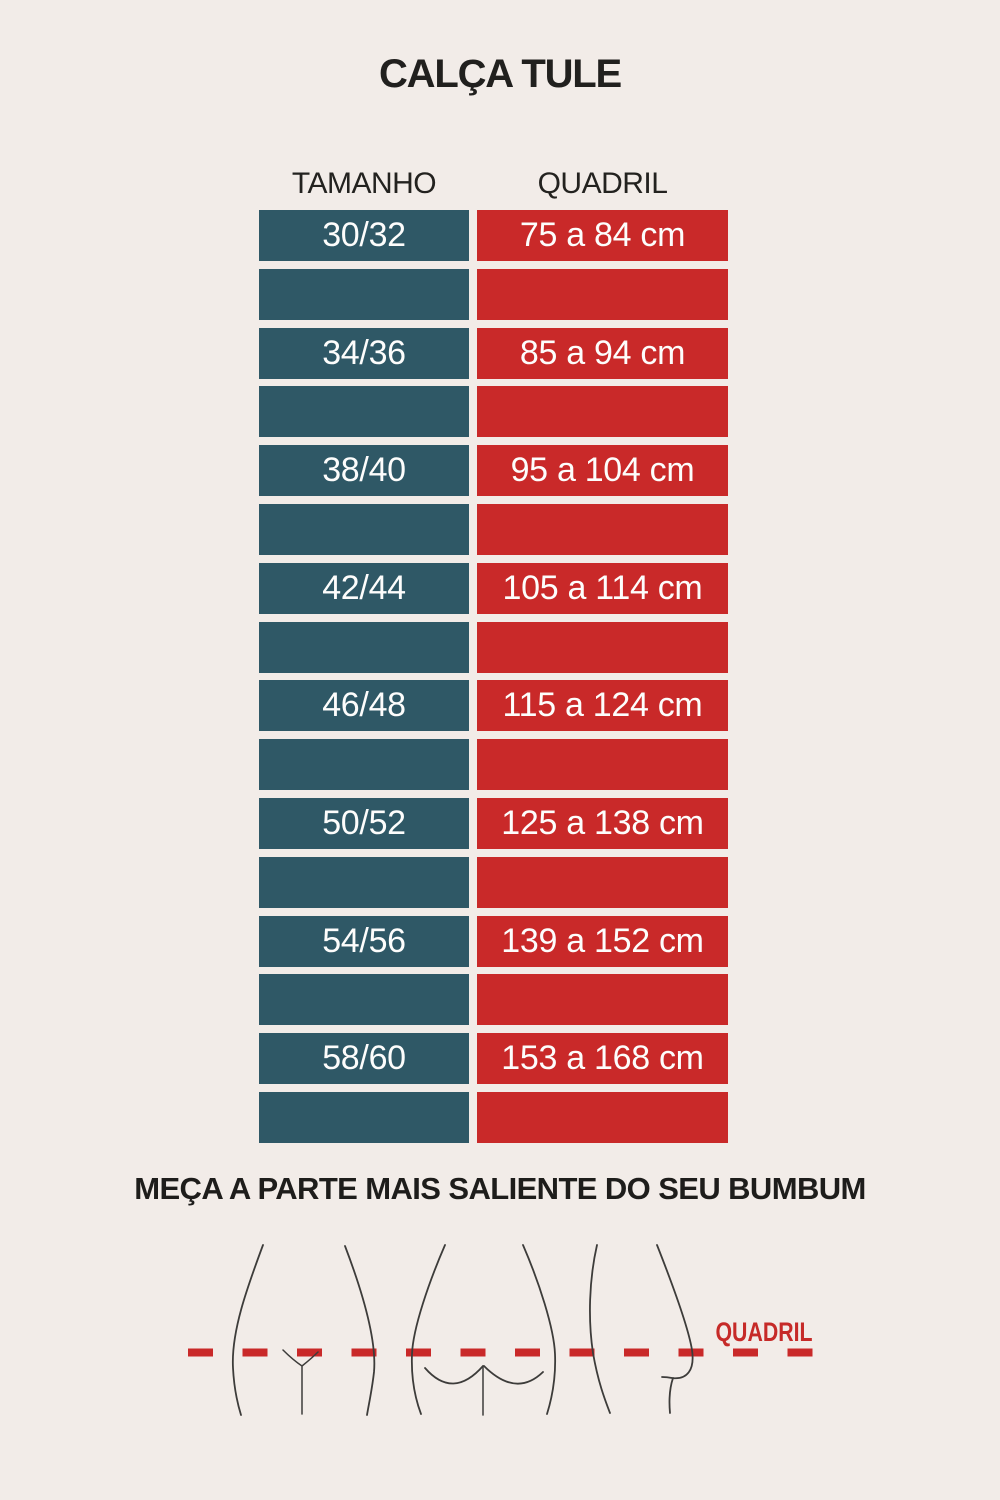 Image resolution: width=1000 pixels, height=1500 pixels. What do you see at coordinates (303, 1330) in the screenshot?
I see `figure-front-view` at bounding box center [303, 1330].